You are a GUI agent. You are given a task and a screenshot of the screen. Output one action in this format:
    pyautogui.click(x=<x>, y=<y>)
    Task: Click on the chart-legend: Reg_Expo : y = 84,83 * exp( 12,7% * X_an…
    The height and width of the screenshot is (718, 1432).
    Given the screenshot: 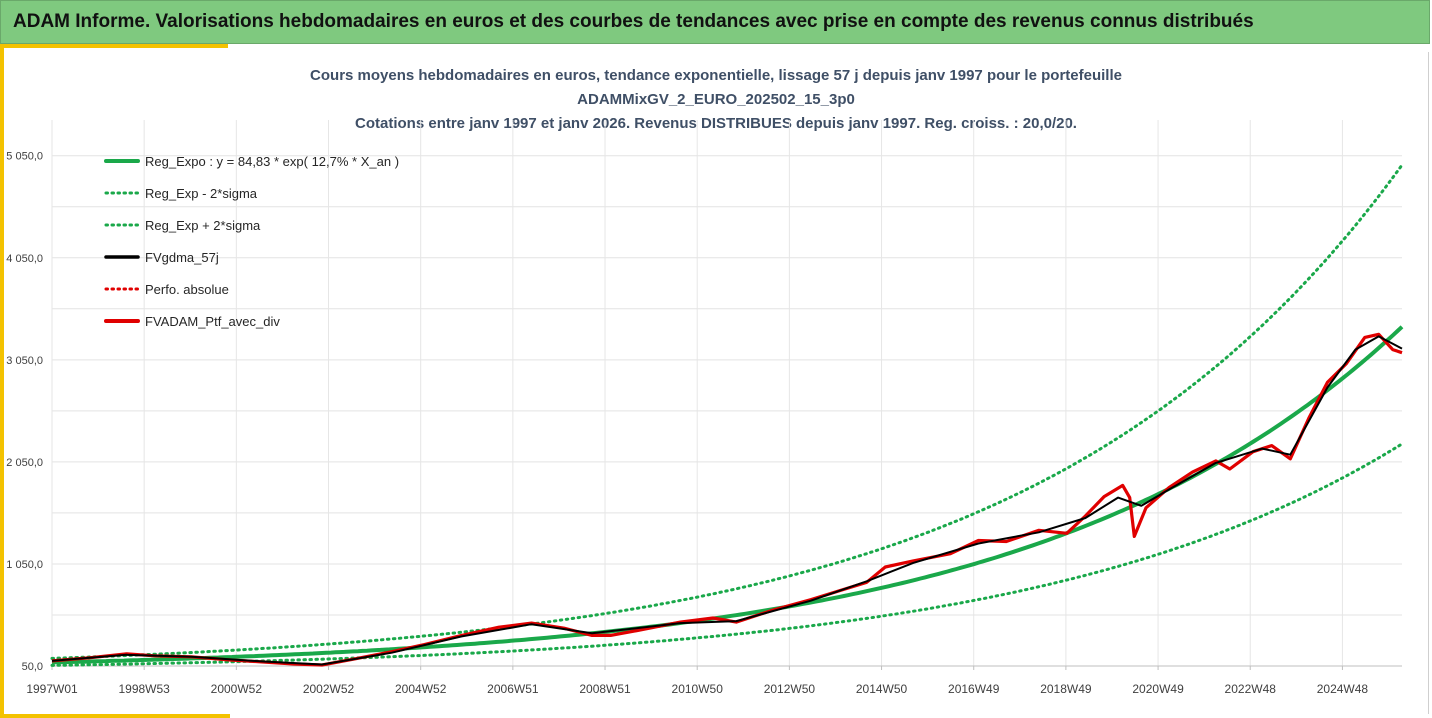 What is the action you would take?
    pyautogui.click(x=251, y=241)
    